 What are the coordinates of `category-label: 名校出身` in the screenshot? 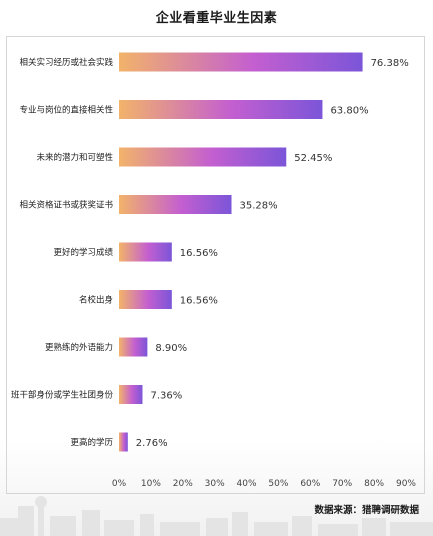 It's located at (96, 300).